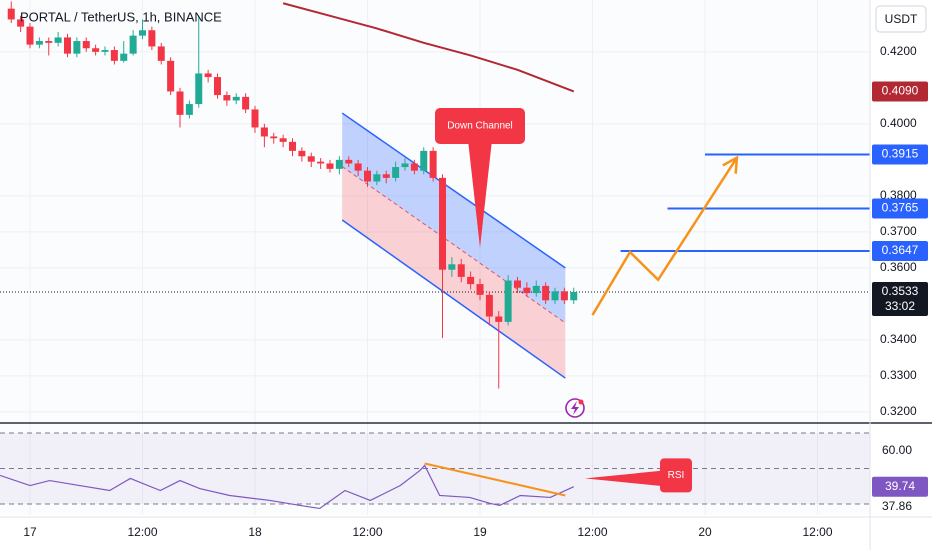  What do you see at coordinates (898, 231) in the screenshot?
I see `y-tick-label: 0.3700` at bounding box center [898, 231].